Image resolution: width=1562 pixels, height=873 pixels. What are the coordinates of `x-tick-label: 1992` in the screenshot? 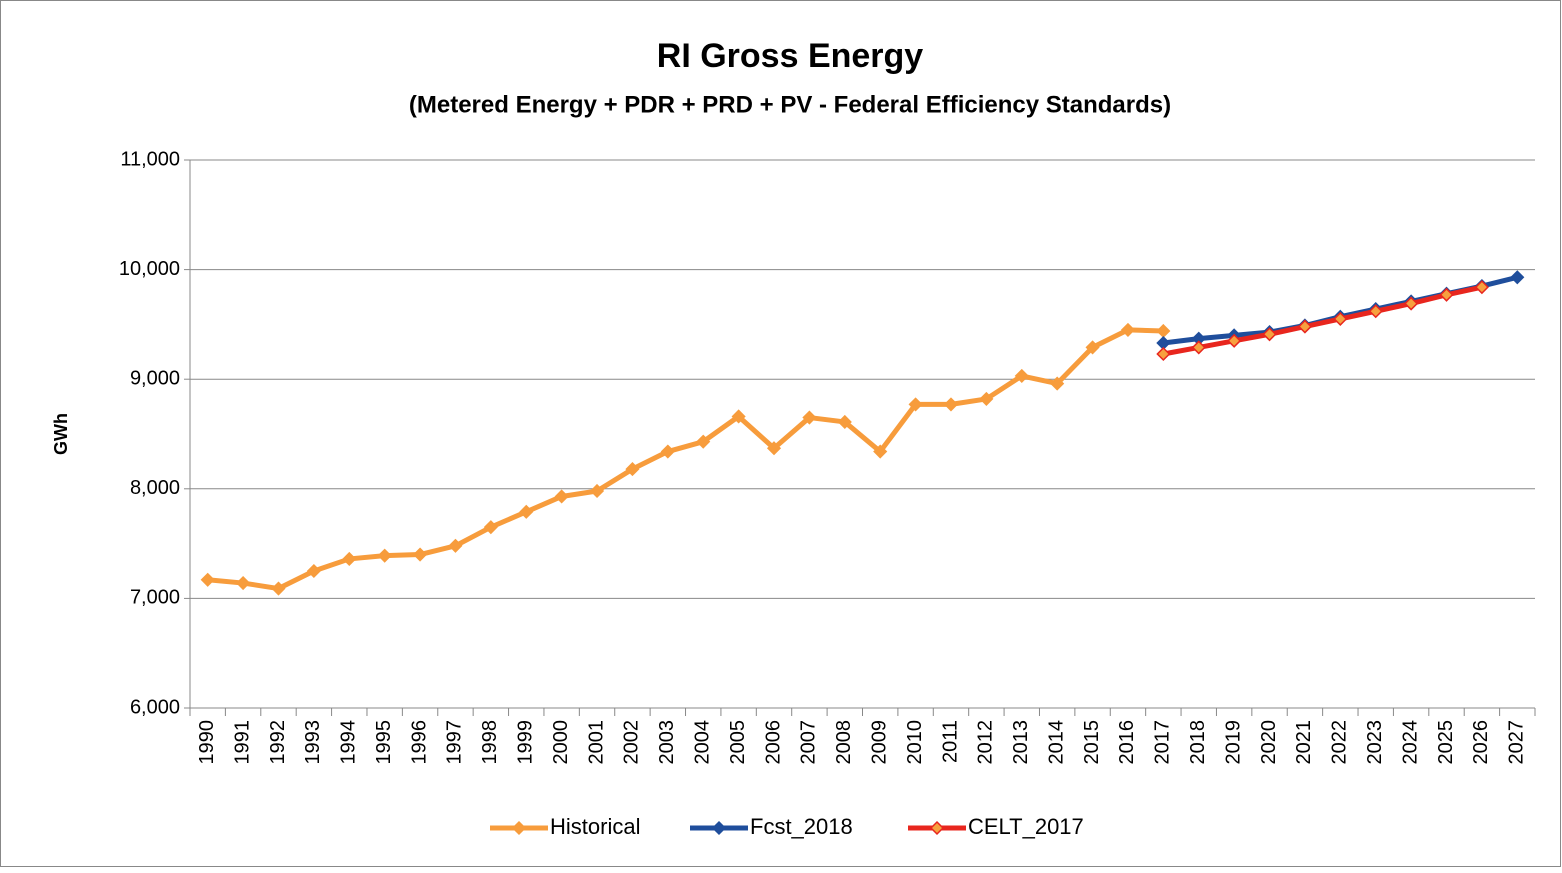 It's located at (278, 742).